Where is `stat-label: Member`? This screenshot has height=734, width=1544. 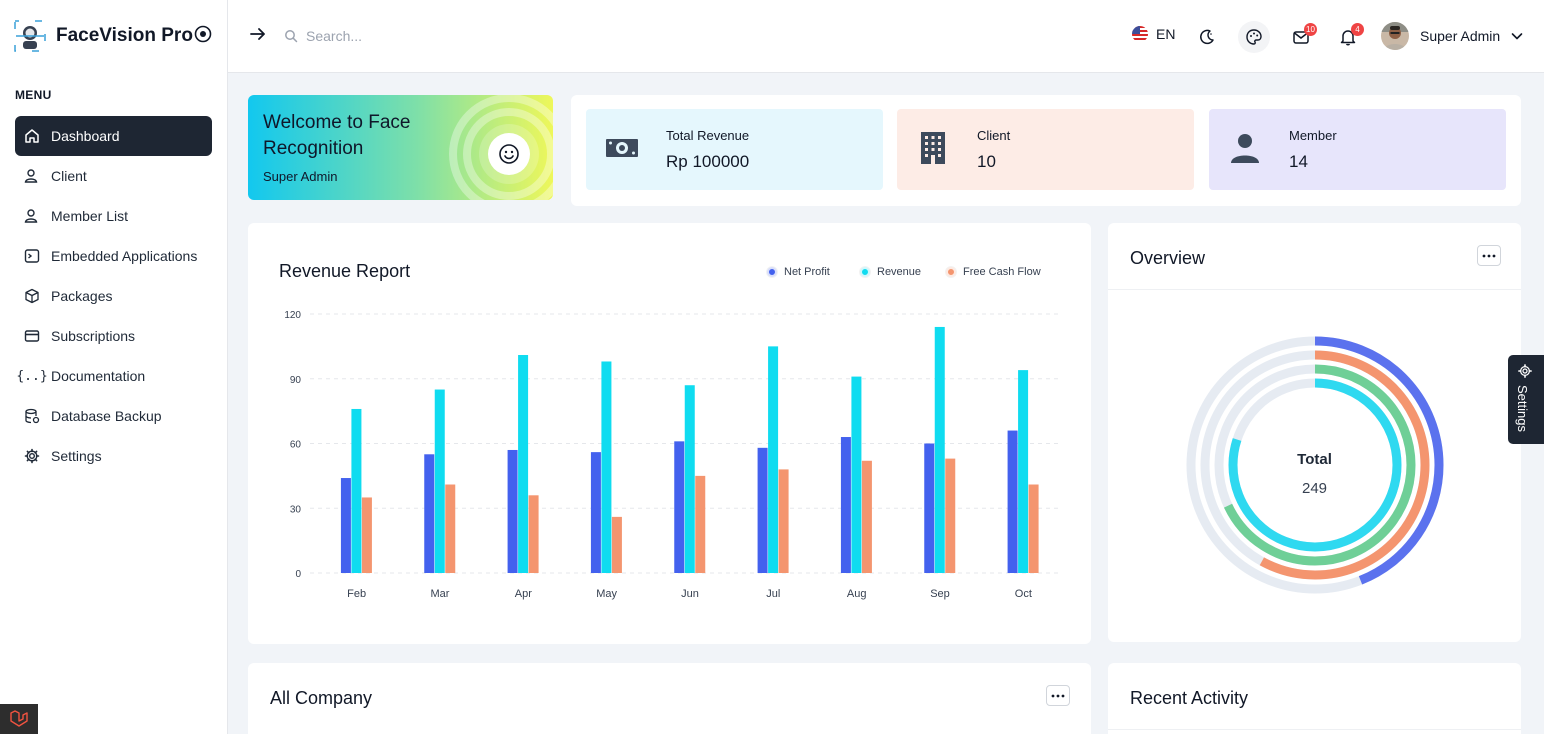 stat-label: Member is located at coordinates (1313, 135).